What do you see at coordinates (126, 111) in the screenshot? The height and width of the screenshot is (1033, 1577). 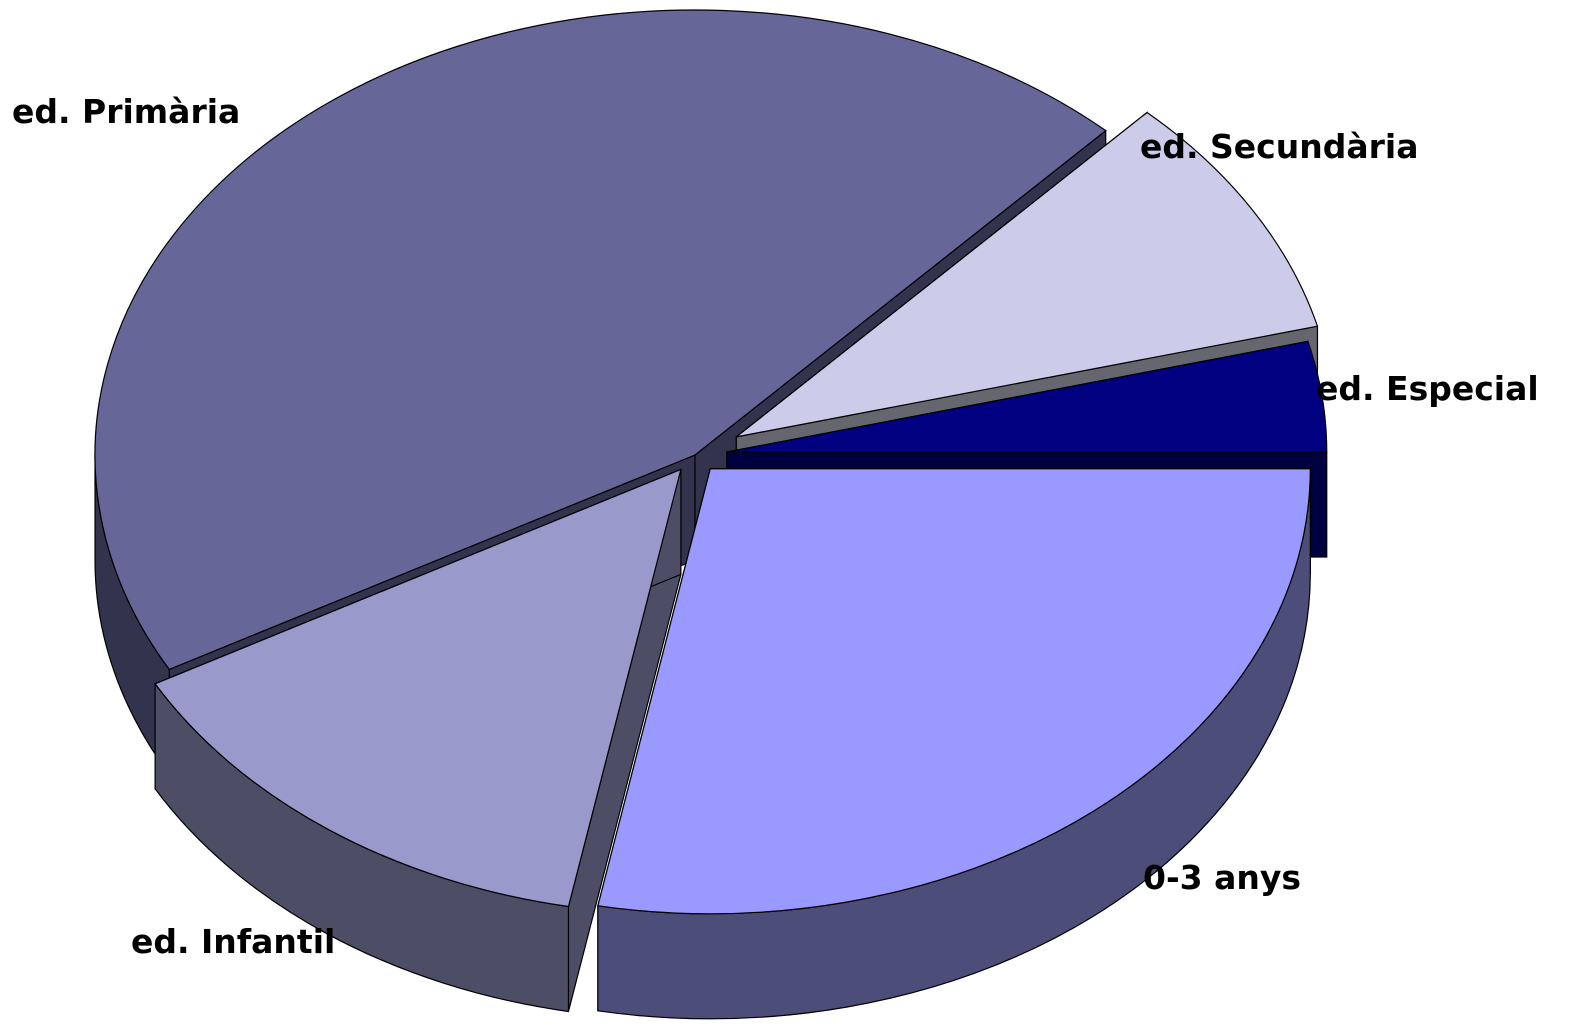 I see `ed-primaria-label: ed. Primària` at bounding box center [126, 111].